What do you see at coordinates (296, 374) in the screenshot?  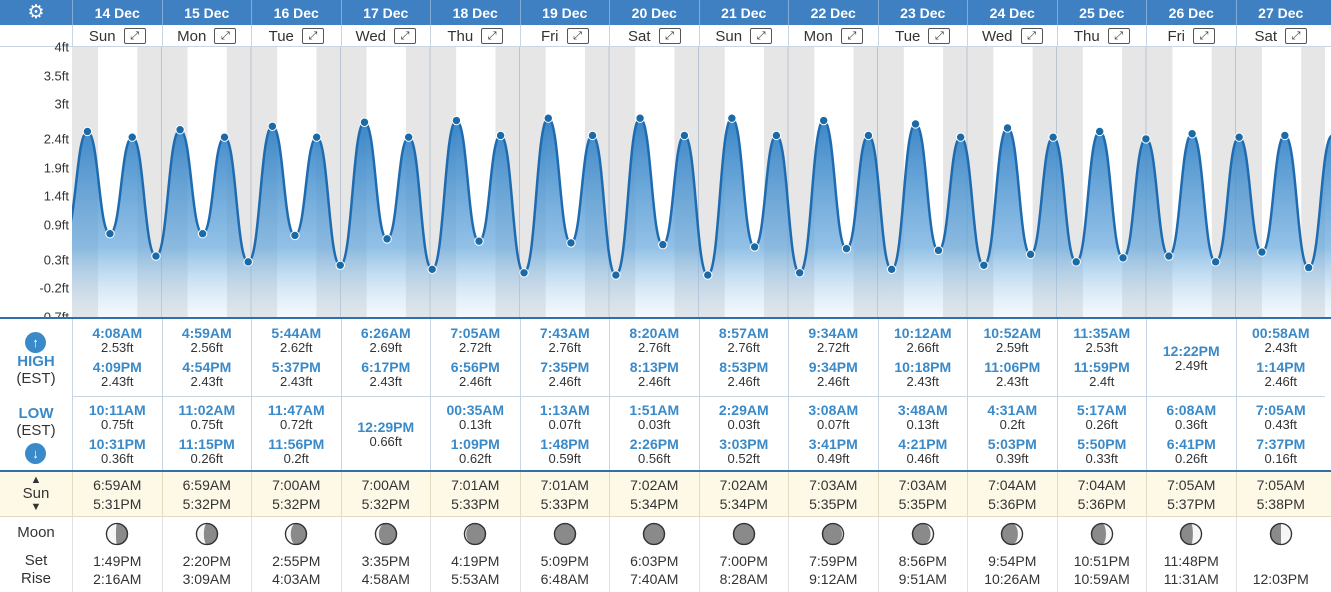 I see `high-tide-event: 5:37PM 2.43ft` at bounding box center [296, 374].